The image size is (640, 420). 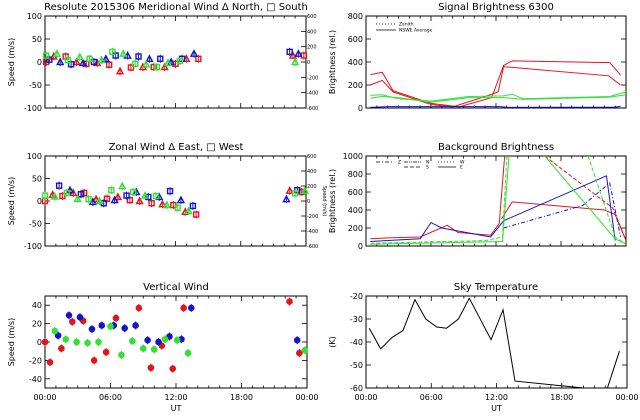 I want to click on vertical-x-tick-label: 06:00, so click(x=110, y=397).